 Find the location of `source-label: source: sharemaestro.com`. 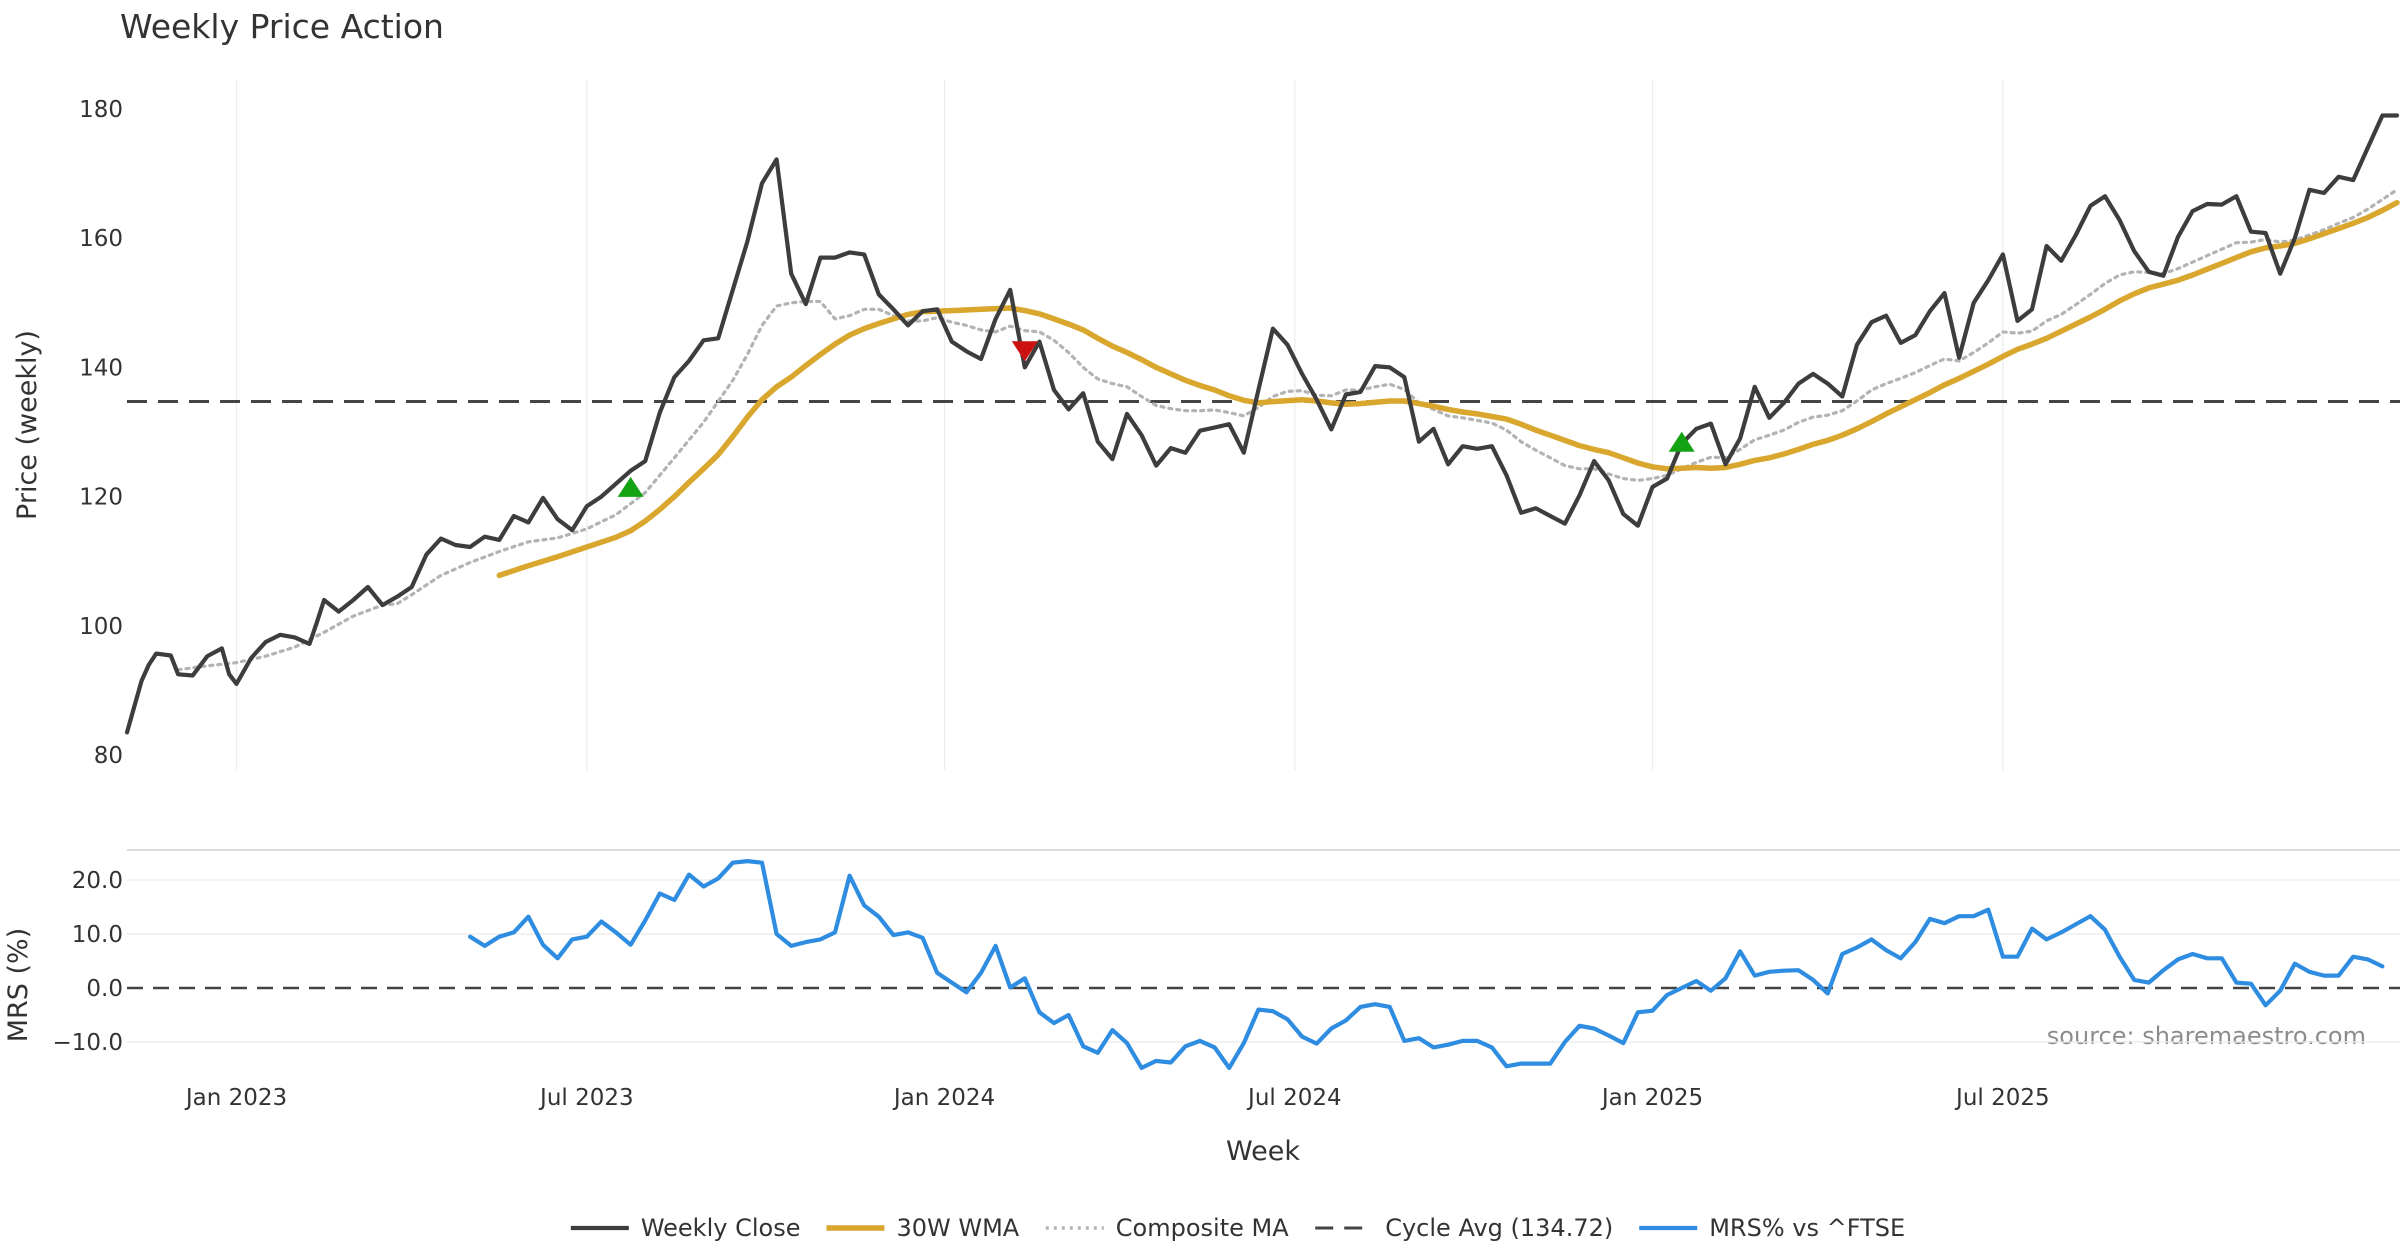

source-label: source: sharemaestro.com is located at coordinates (2206, 1036).